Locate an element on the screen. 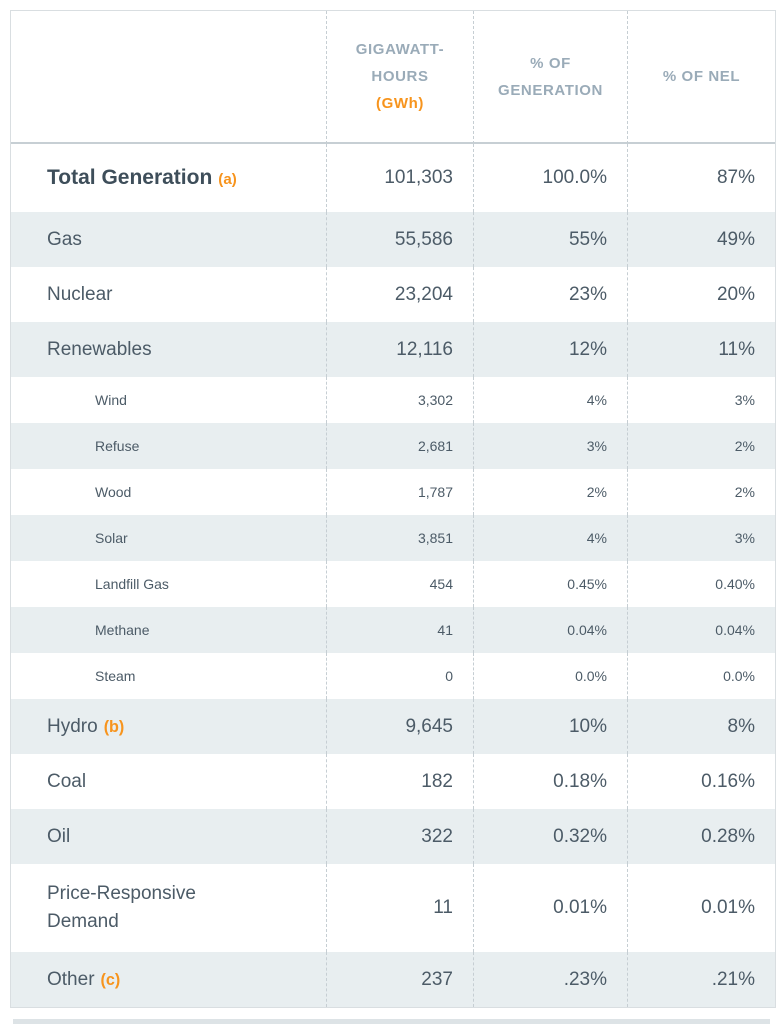  row-label: Wood is located at coordinates (113, 491).